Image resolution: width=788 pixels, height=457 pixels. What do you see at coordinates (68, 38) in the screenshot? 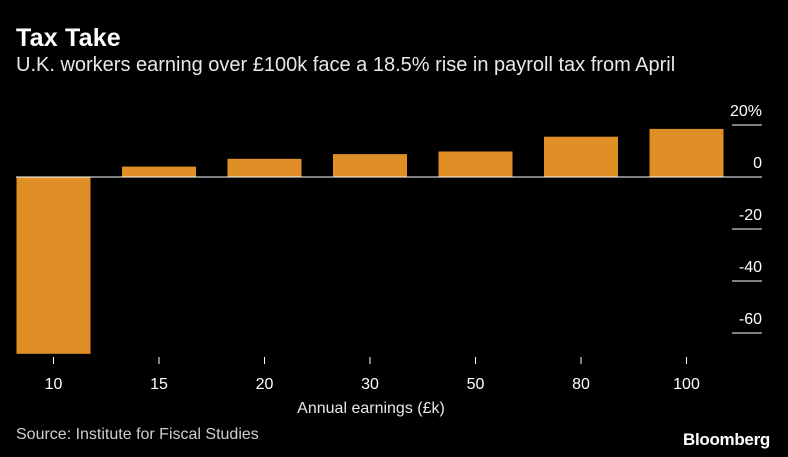
I see `chart-title: Tax Take` at bounding box center [68, 38].